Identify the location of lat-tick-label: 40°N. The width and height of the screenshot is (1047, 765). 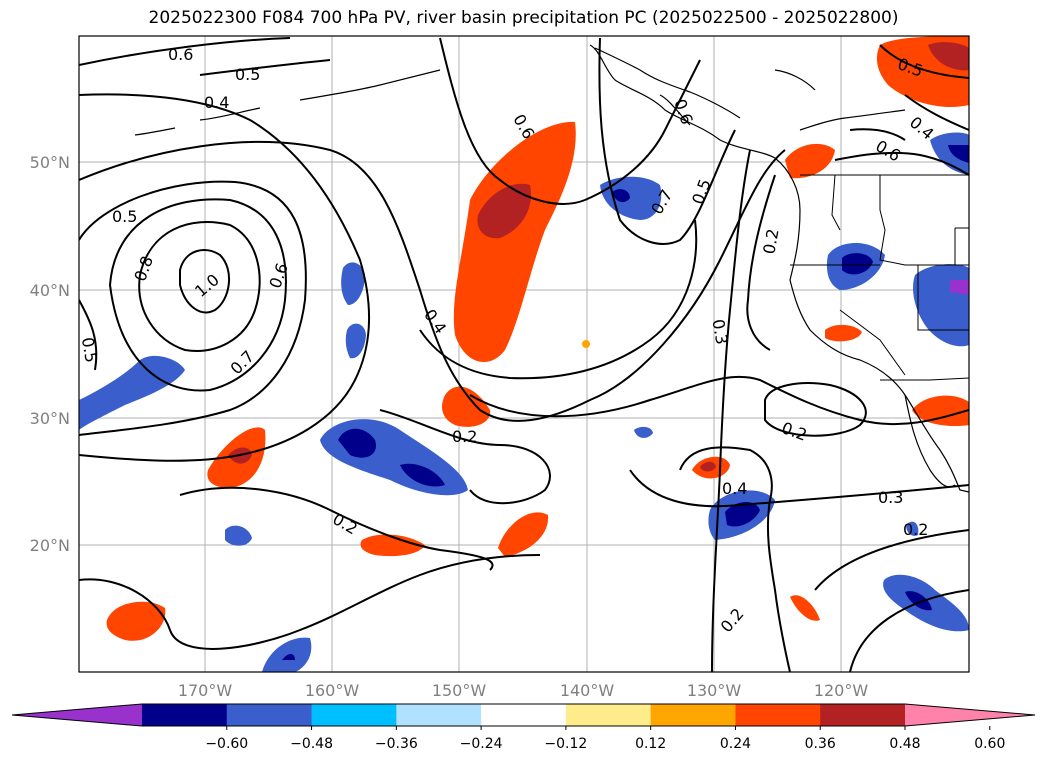
(50, 290).